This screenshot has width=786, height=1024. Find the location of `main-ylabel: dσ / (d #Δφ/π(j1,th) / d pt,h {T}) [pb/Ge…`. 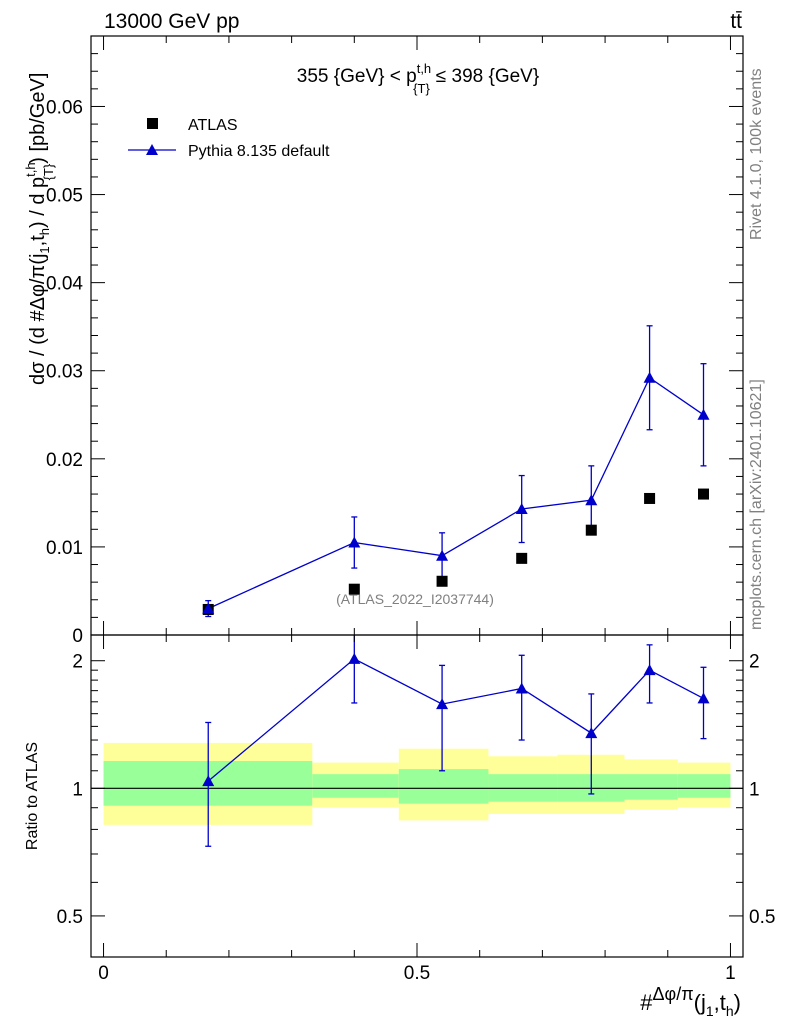

main-ylabel: dσ / (d #Δφ/π(j1,th) / d pt,h {T}) [pb/Ge… is located at coordinates (39, 229).